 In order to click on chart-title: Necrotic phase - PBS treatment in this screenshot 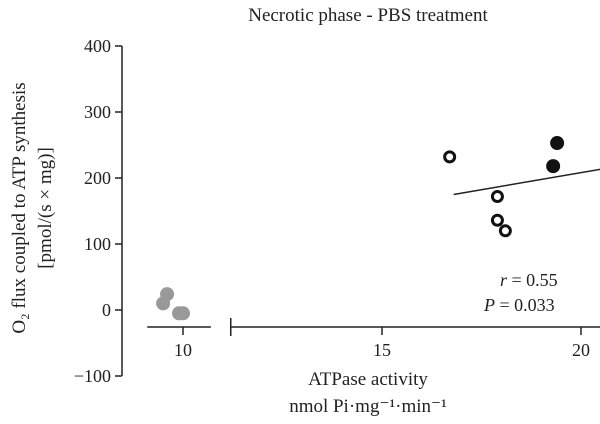, I will do `click(368, 15)`.